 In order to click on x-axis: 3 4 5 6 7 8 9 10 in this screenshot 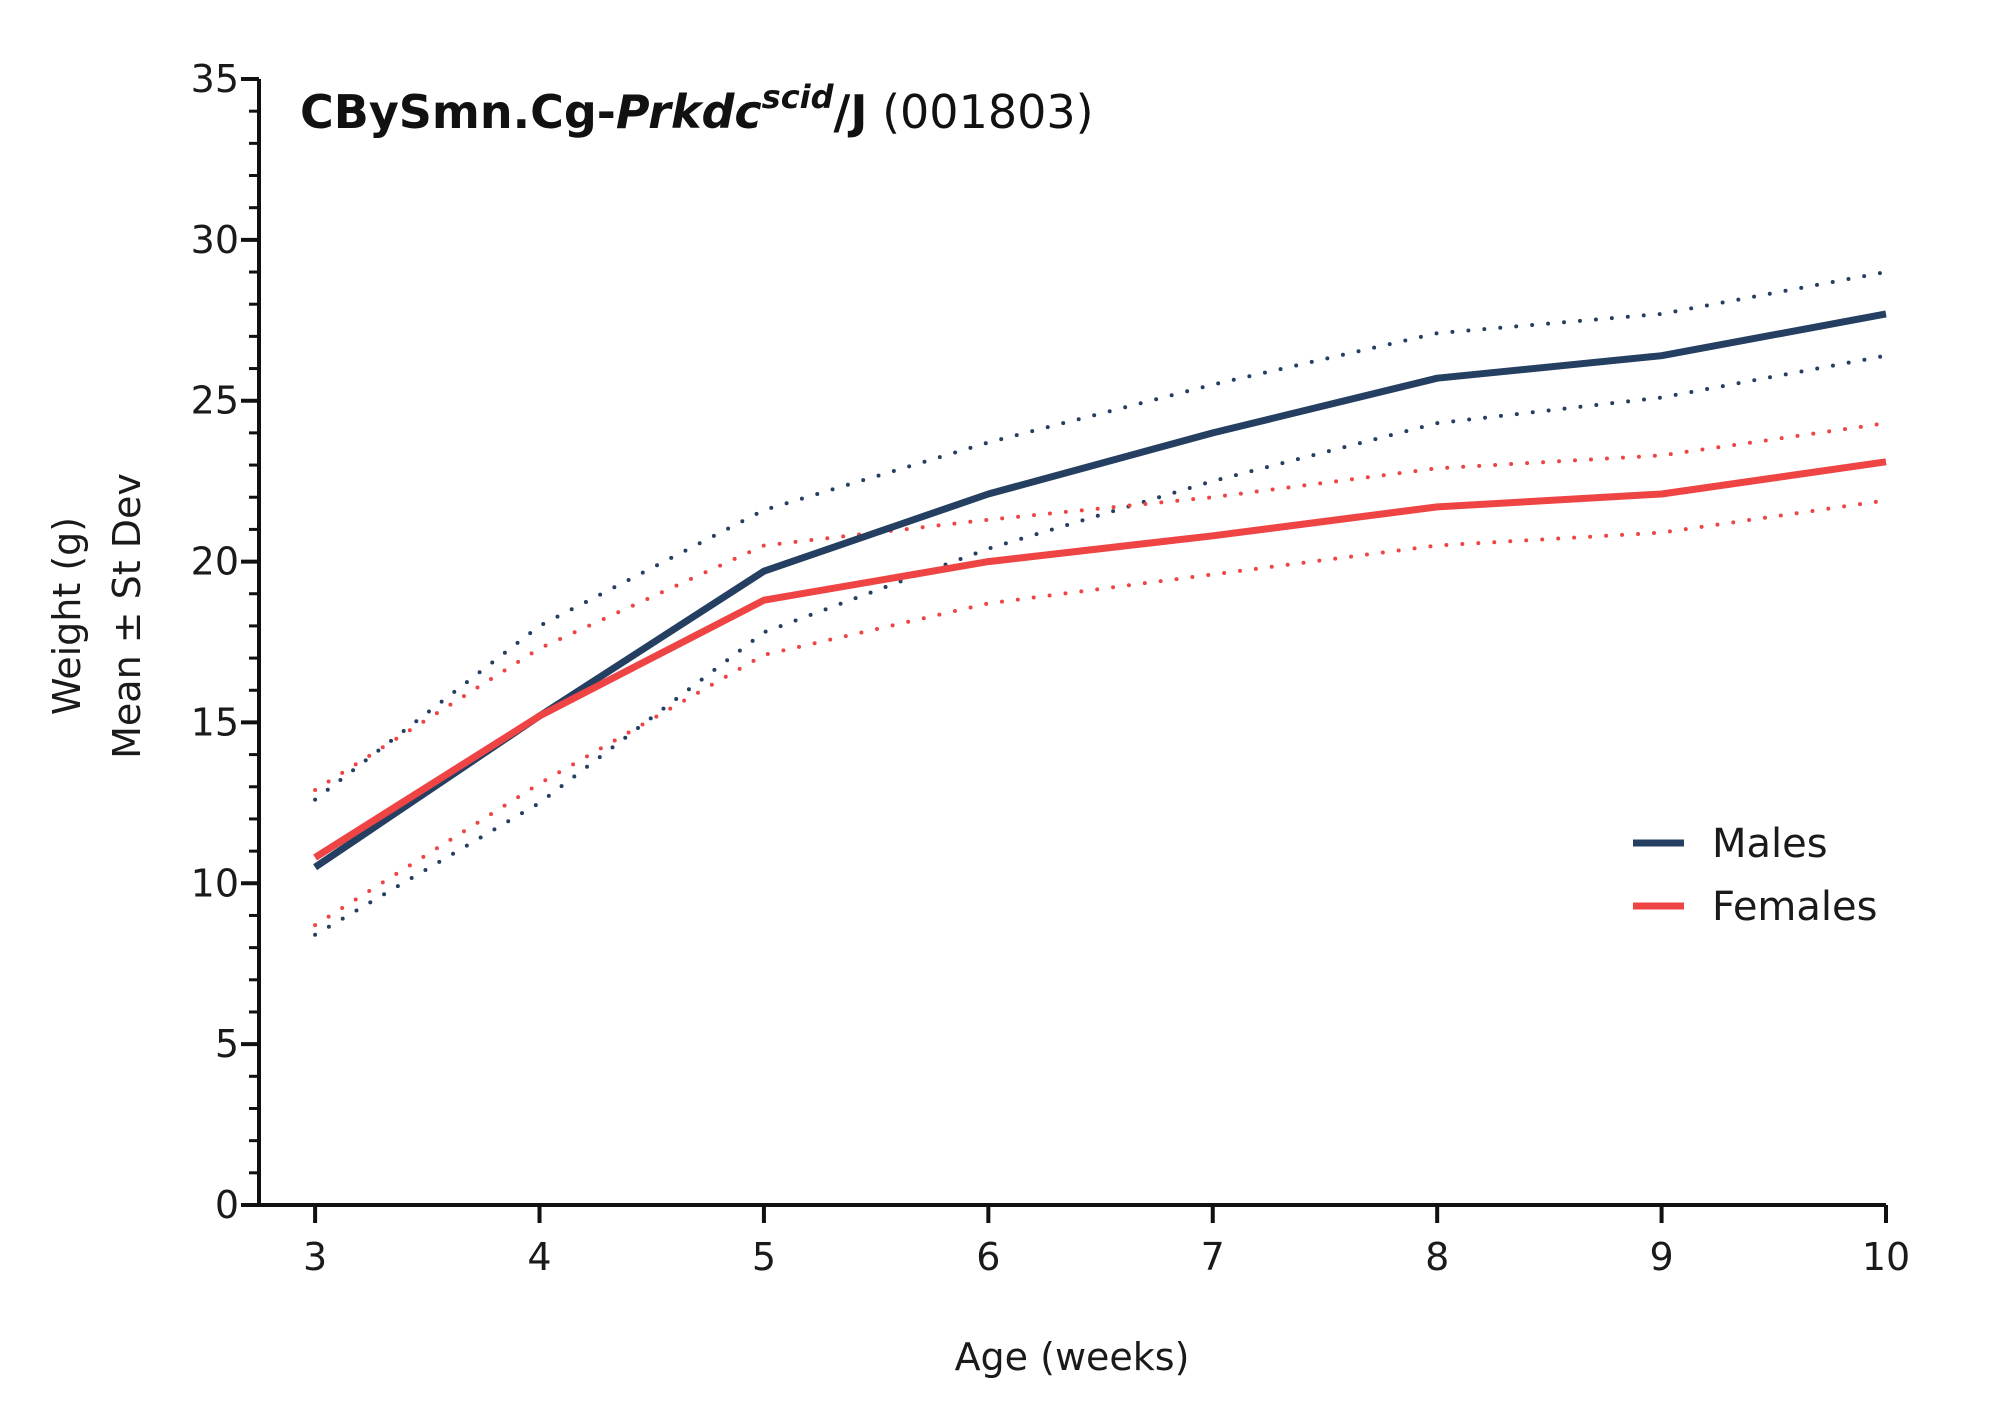, I will do `click(1083, 1241)`.